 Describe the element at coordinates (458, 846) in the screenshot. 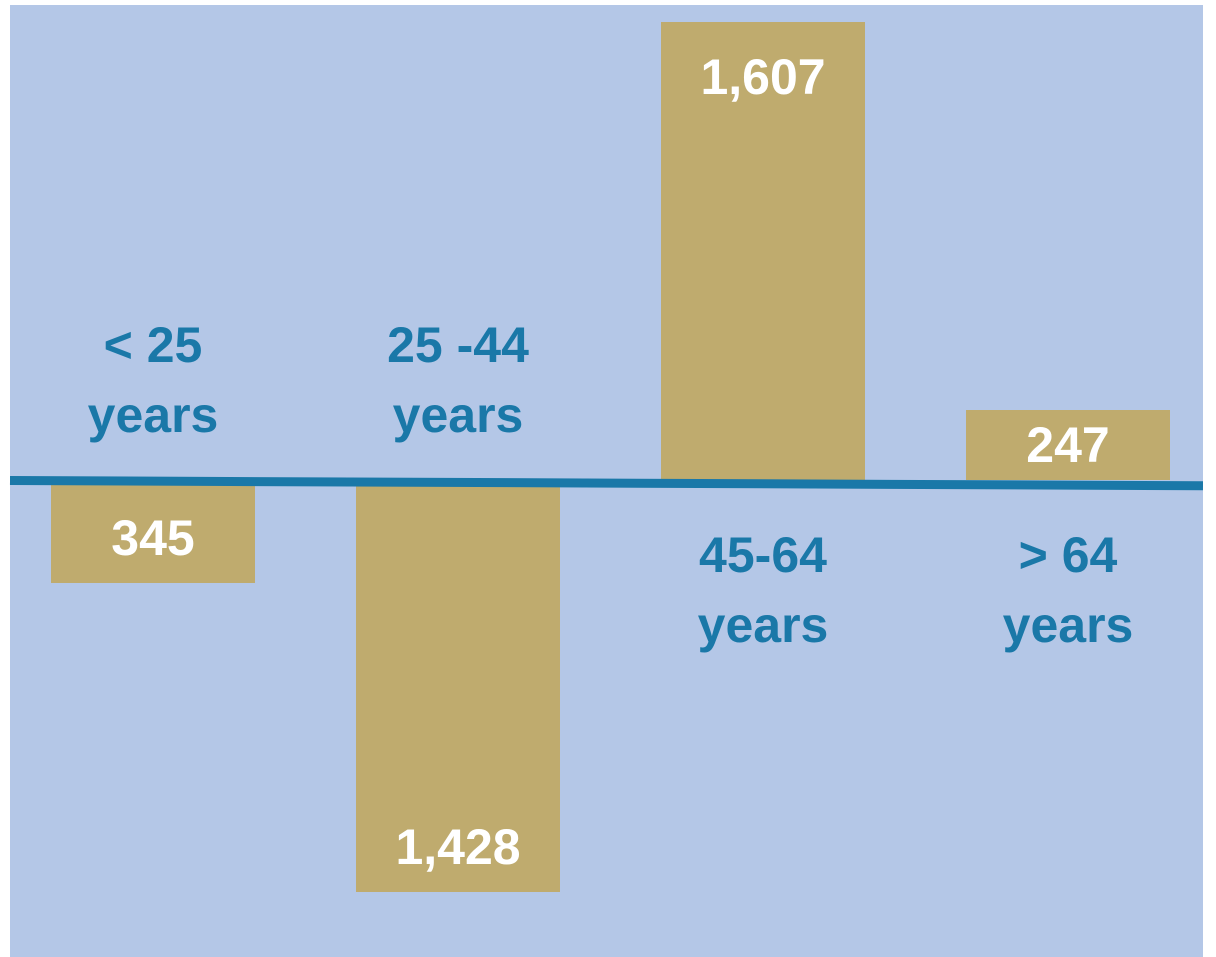

I see `value-label: 1,428` at that location.